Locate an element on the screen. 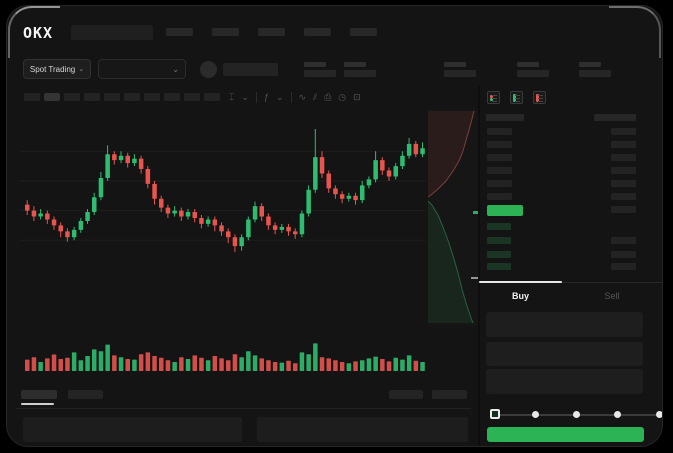 This screenshot has width=673, height=453. indicators-icon: ƒ is located at coordinates (266, 97).